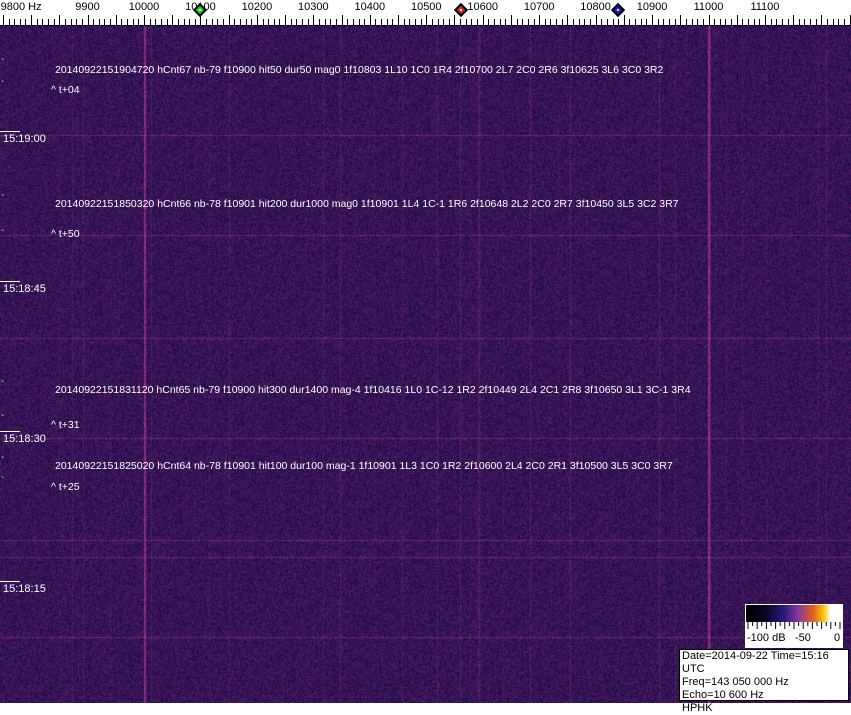 The image size is (851, 715). What do you see at coordinates (313, 7) in the screenshot?
I see `freq-label: 10300` at bounding box center [313, 7].